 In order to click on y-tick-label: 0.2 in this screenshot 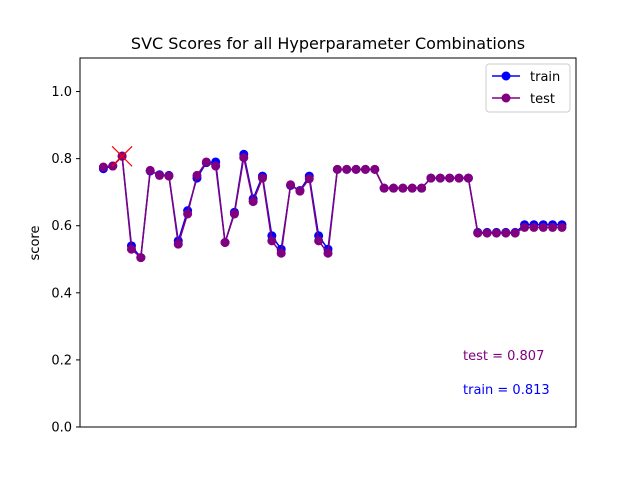, I will do `click(61, 360)`.